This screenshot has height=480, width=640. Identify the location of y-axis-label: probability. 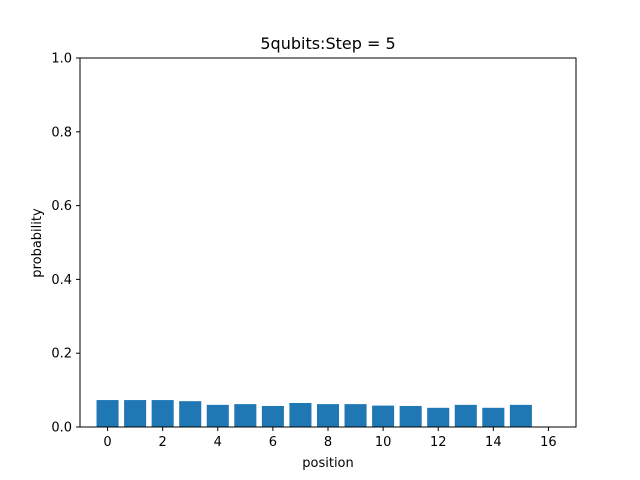
(37, 243).